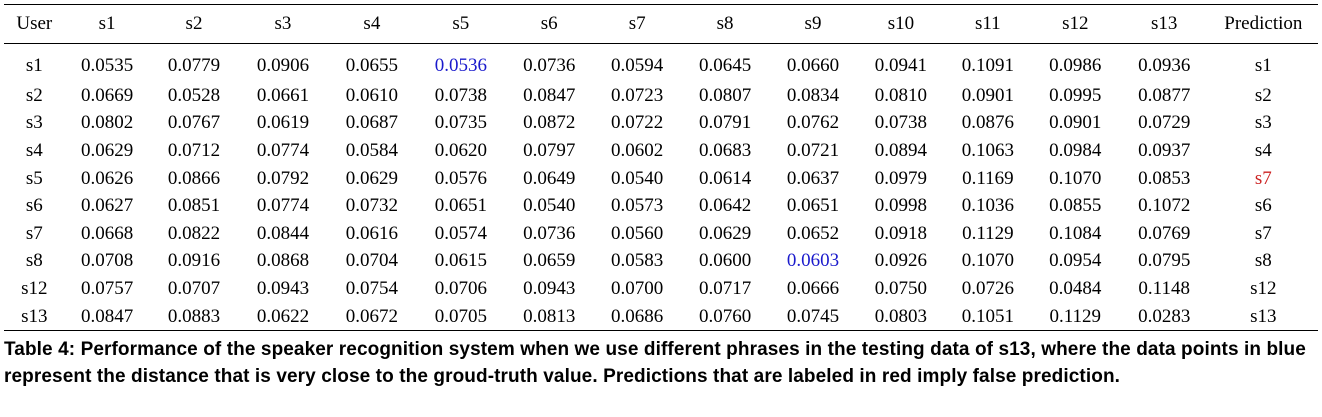  What do you see at coordinates (901, 206) in the screenshot?
I see `distance-cell: 0.0998` at bounding box center [901, 206].